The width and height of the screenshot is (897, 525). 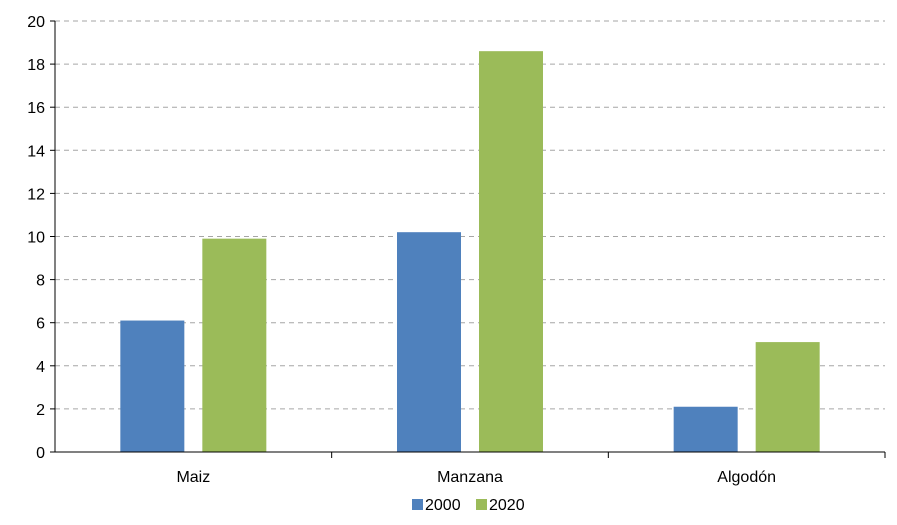 What do you see at coordinates (705, 429) in the screenshot?
I see `bar-2000-algodón` at bounding box center [705, 429].